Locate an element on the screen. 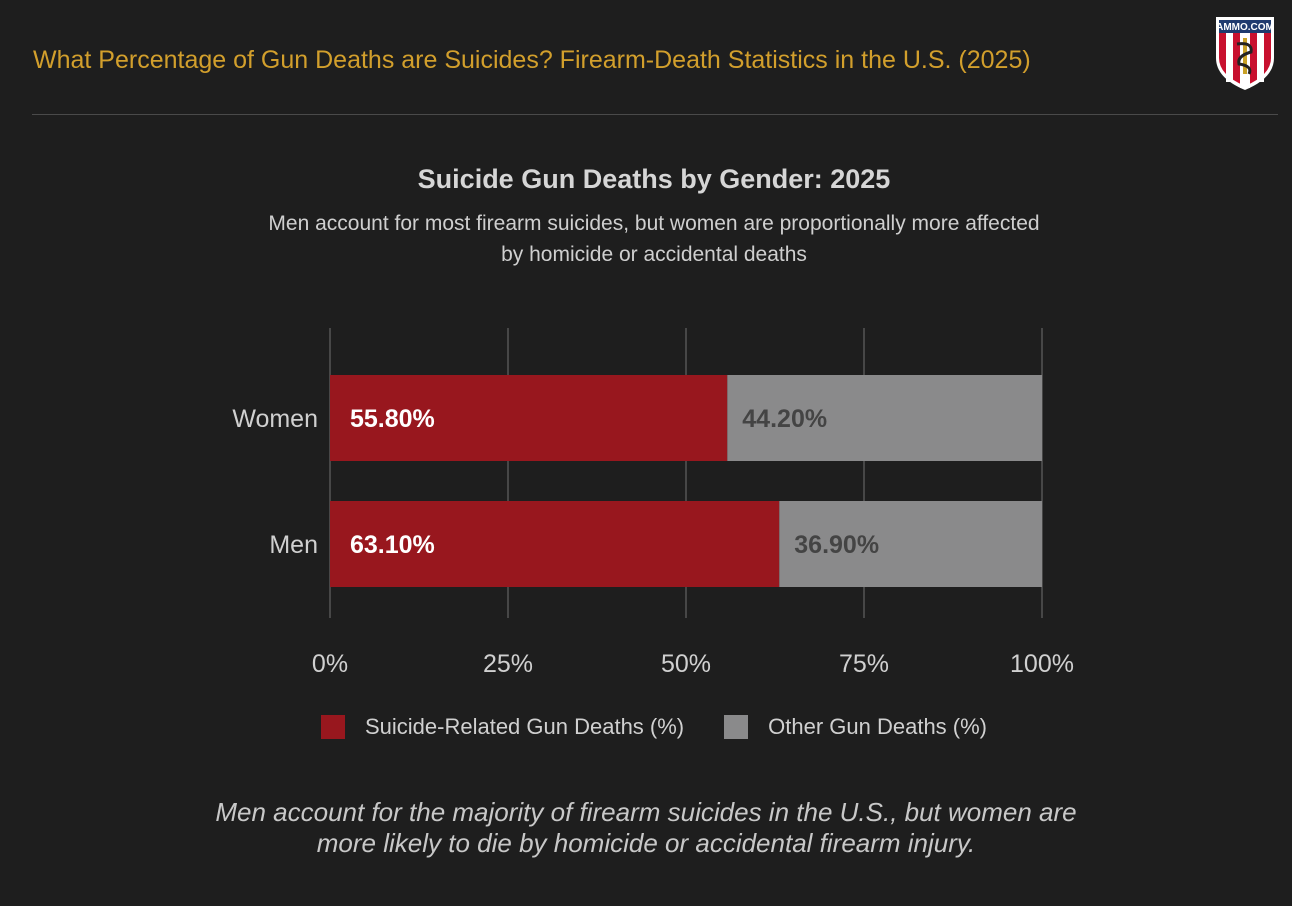 Image resolution: width=1292 pixels, height=906 pixels. header-divider is located at coordinates (655, 114).